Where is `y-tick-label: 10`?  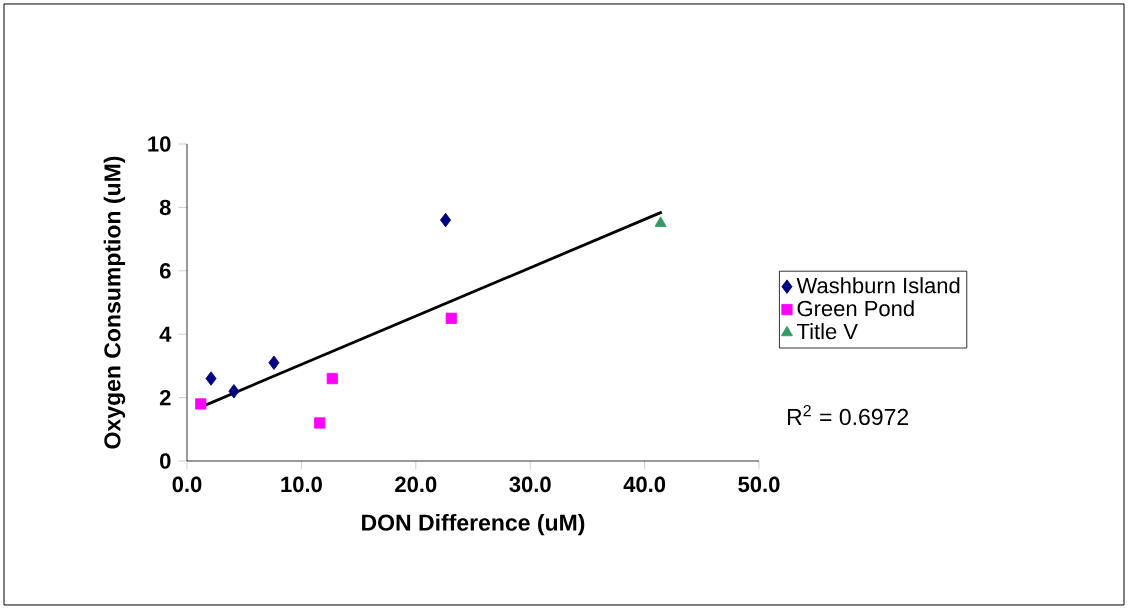 y-tick-label: 10 is located at coordinates (159, 144).